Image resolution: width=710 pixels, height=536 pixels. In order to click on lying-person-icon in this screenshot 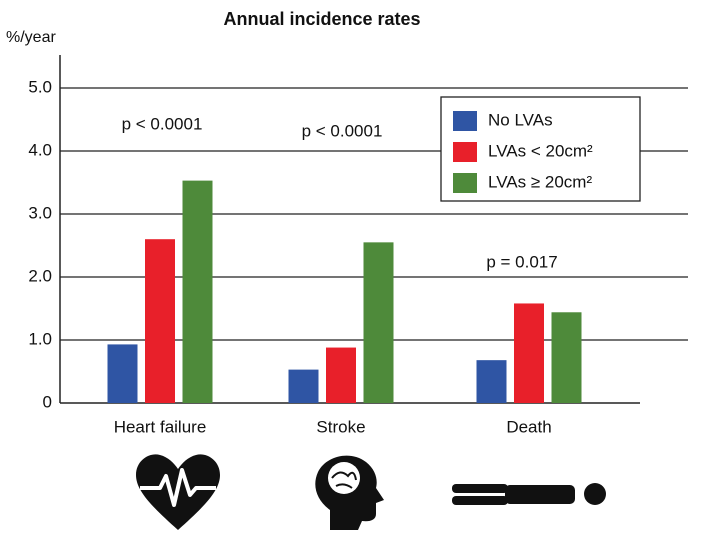, I will do `click(529, 494)`.